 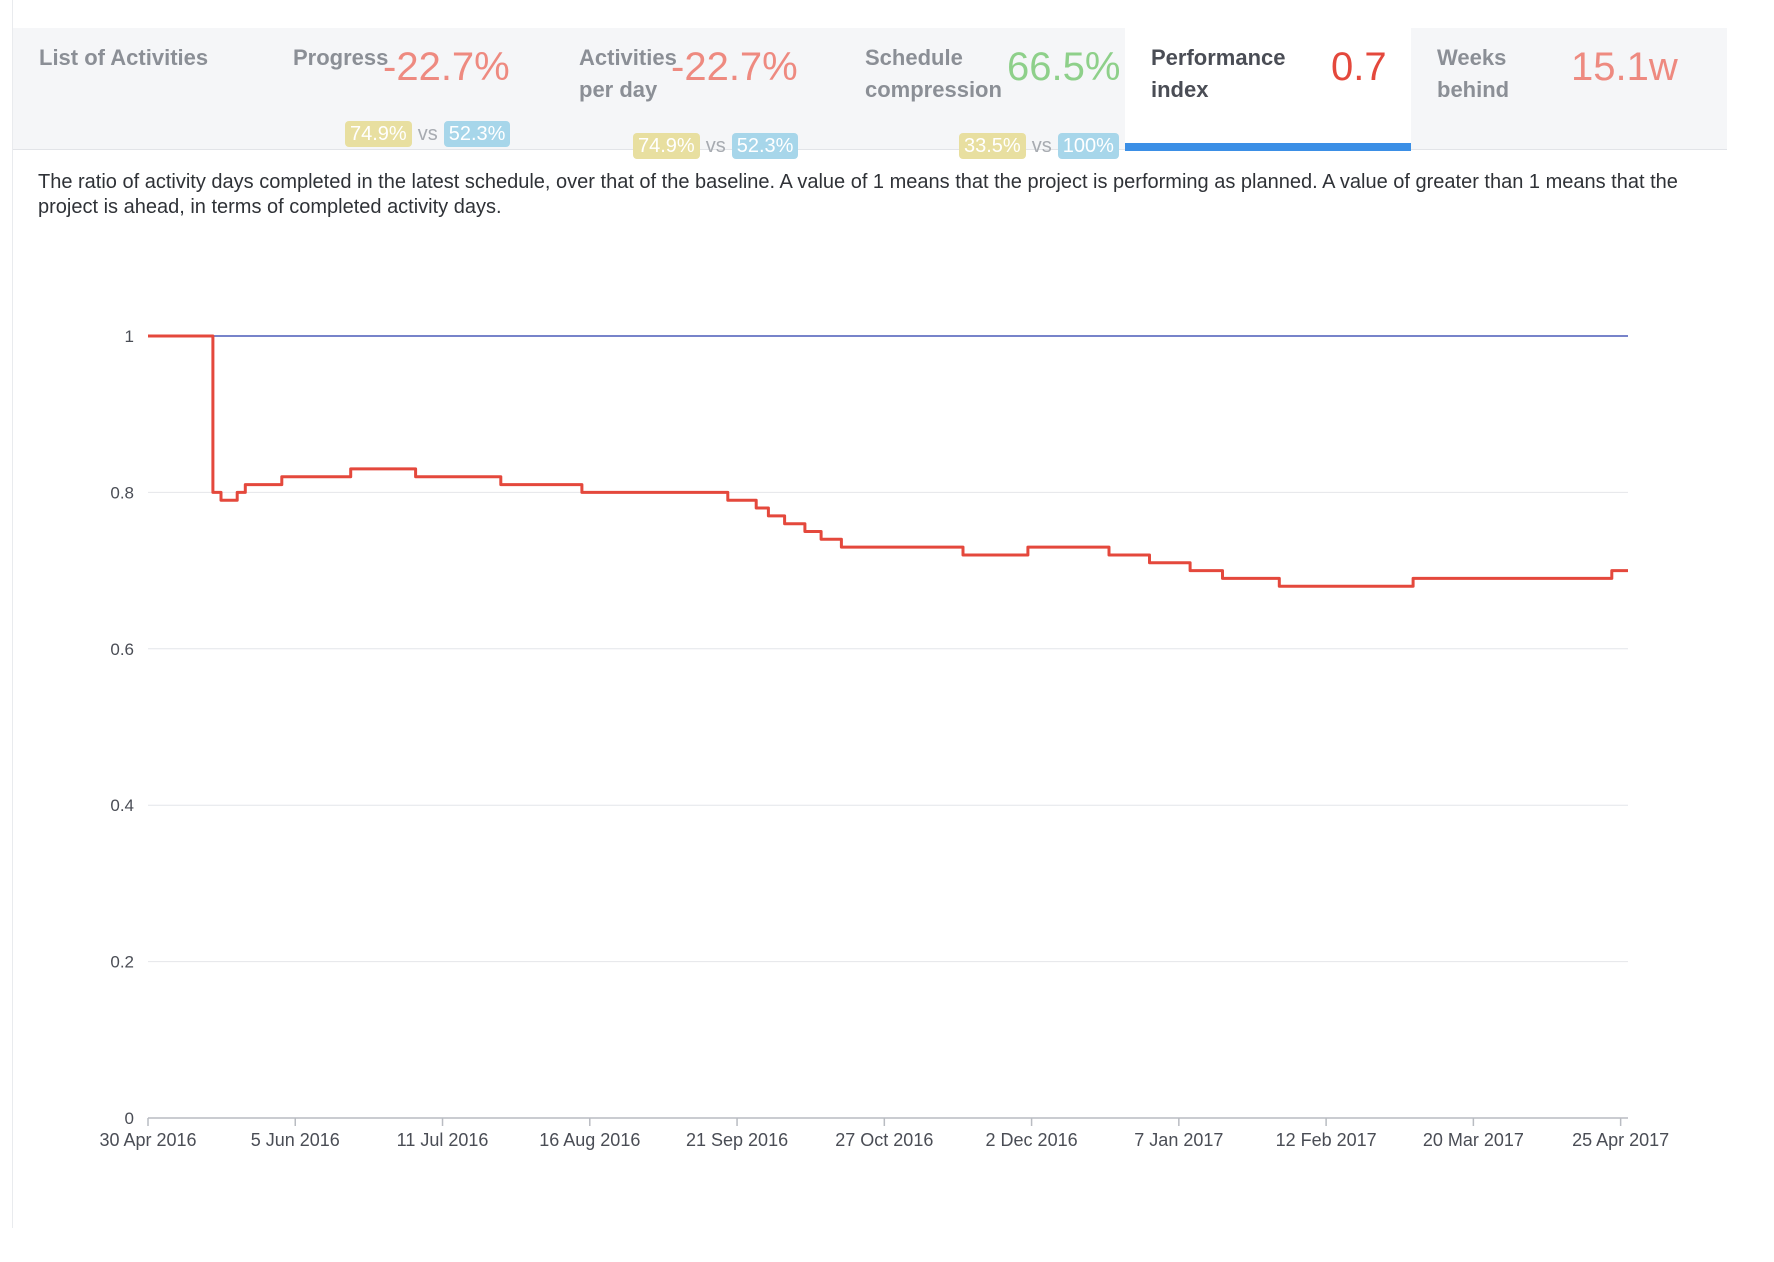 I want to click on x-tick-label: 7 Jan 2017, so click(x=1178, y=1140).